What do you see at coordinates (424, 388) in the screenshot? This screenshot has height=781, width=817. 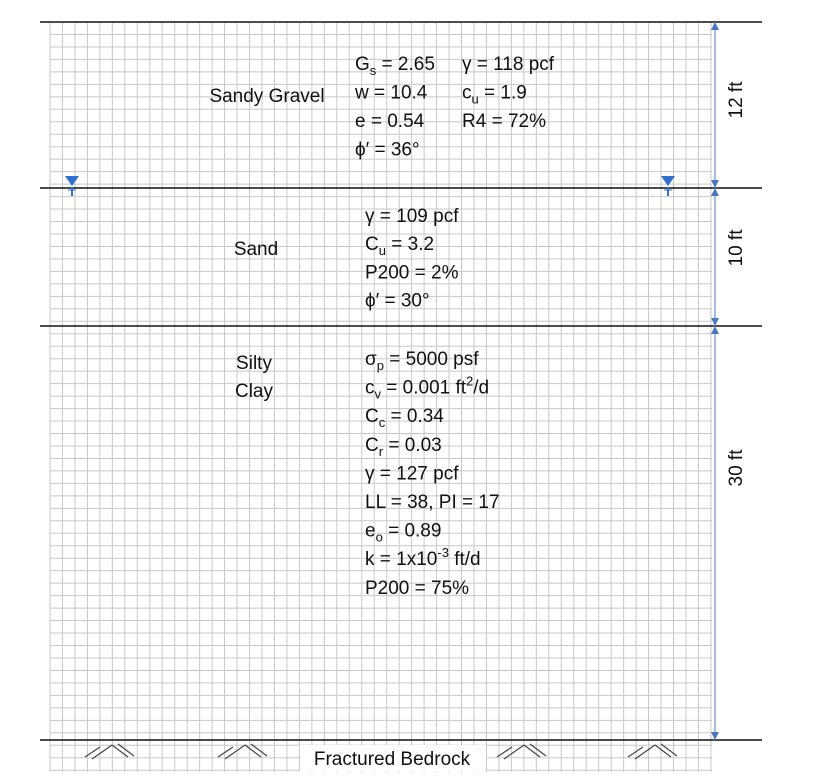 I see `property-text: = 0.001 ft` at bounding box center [424, 388].